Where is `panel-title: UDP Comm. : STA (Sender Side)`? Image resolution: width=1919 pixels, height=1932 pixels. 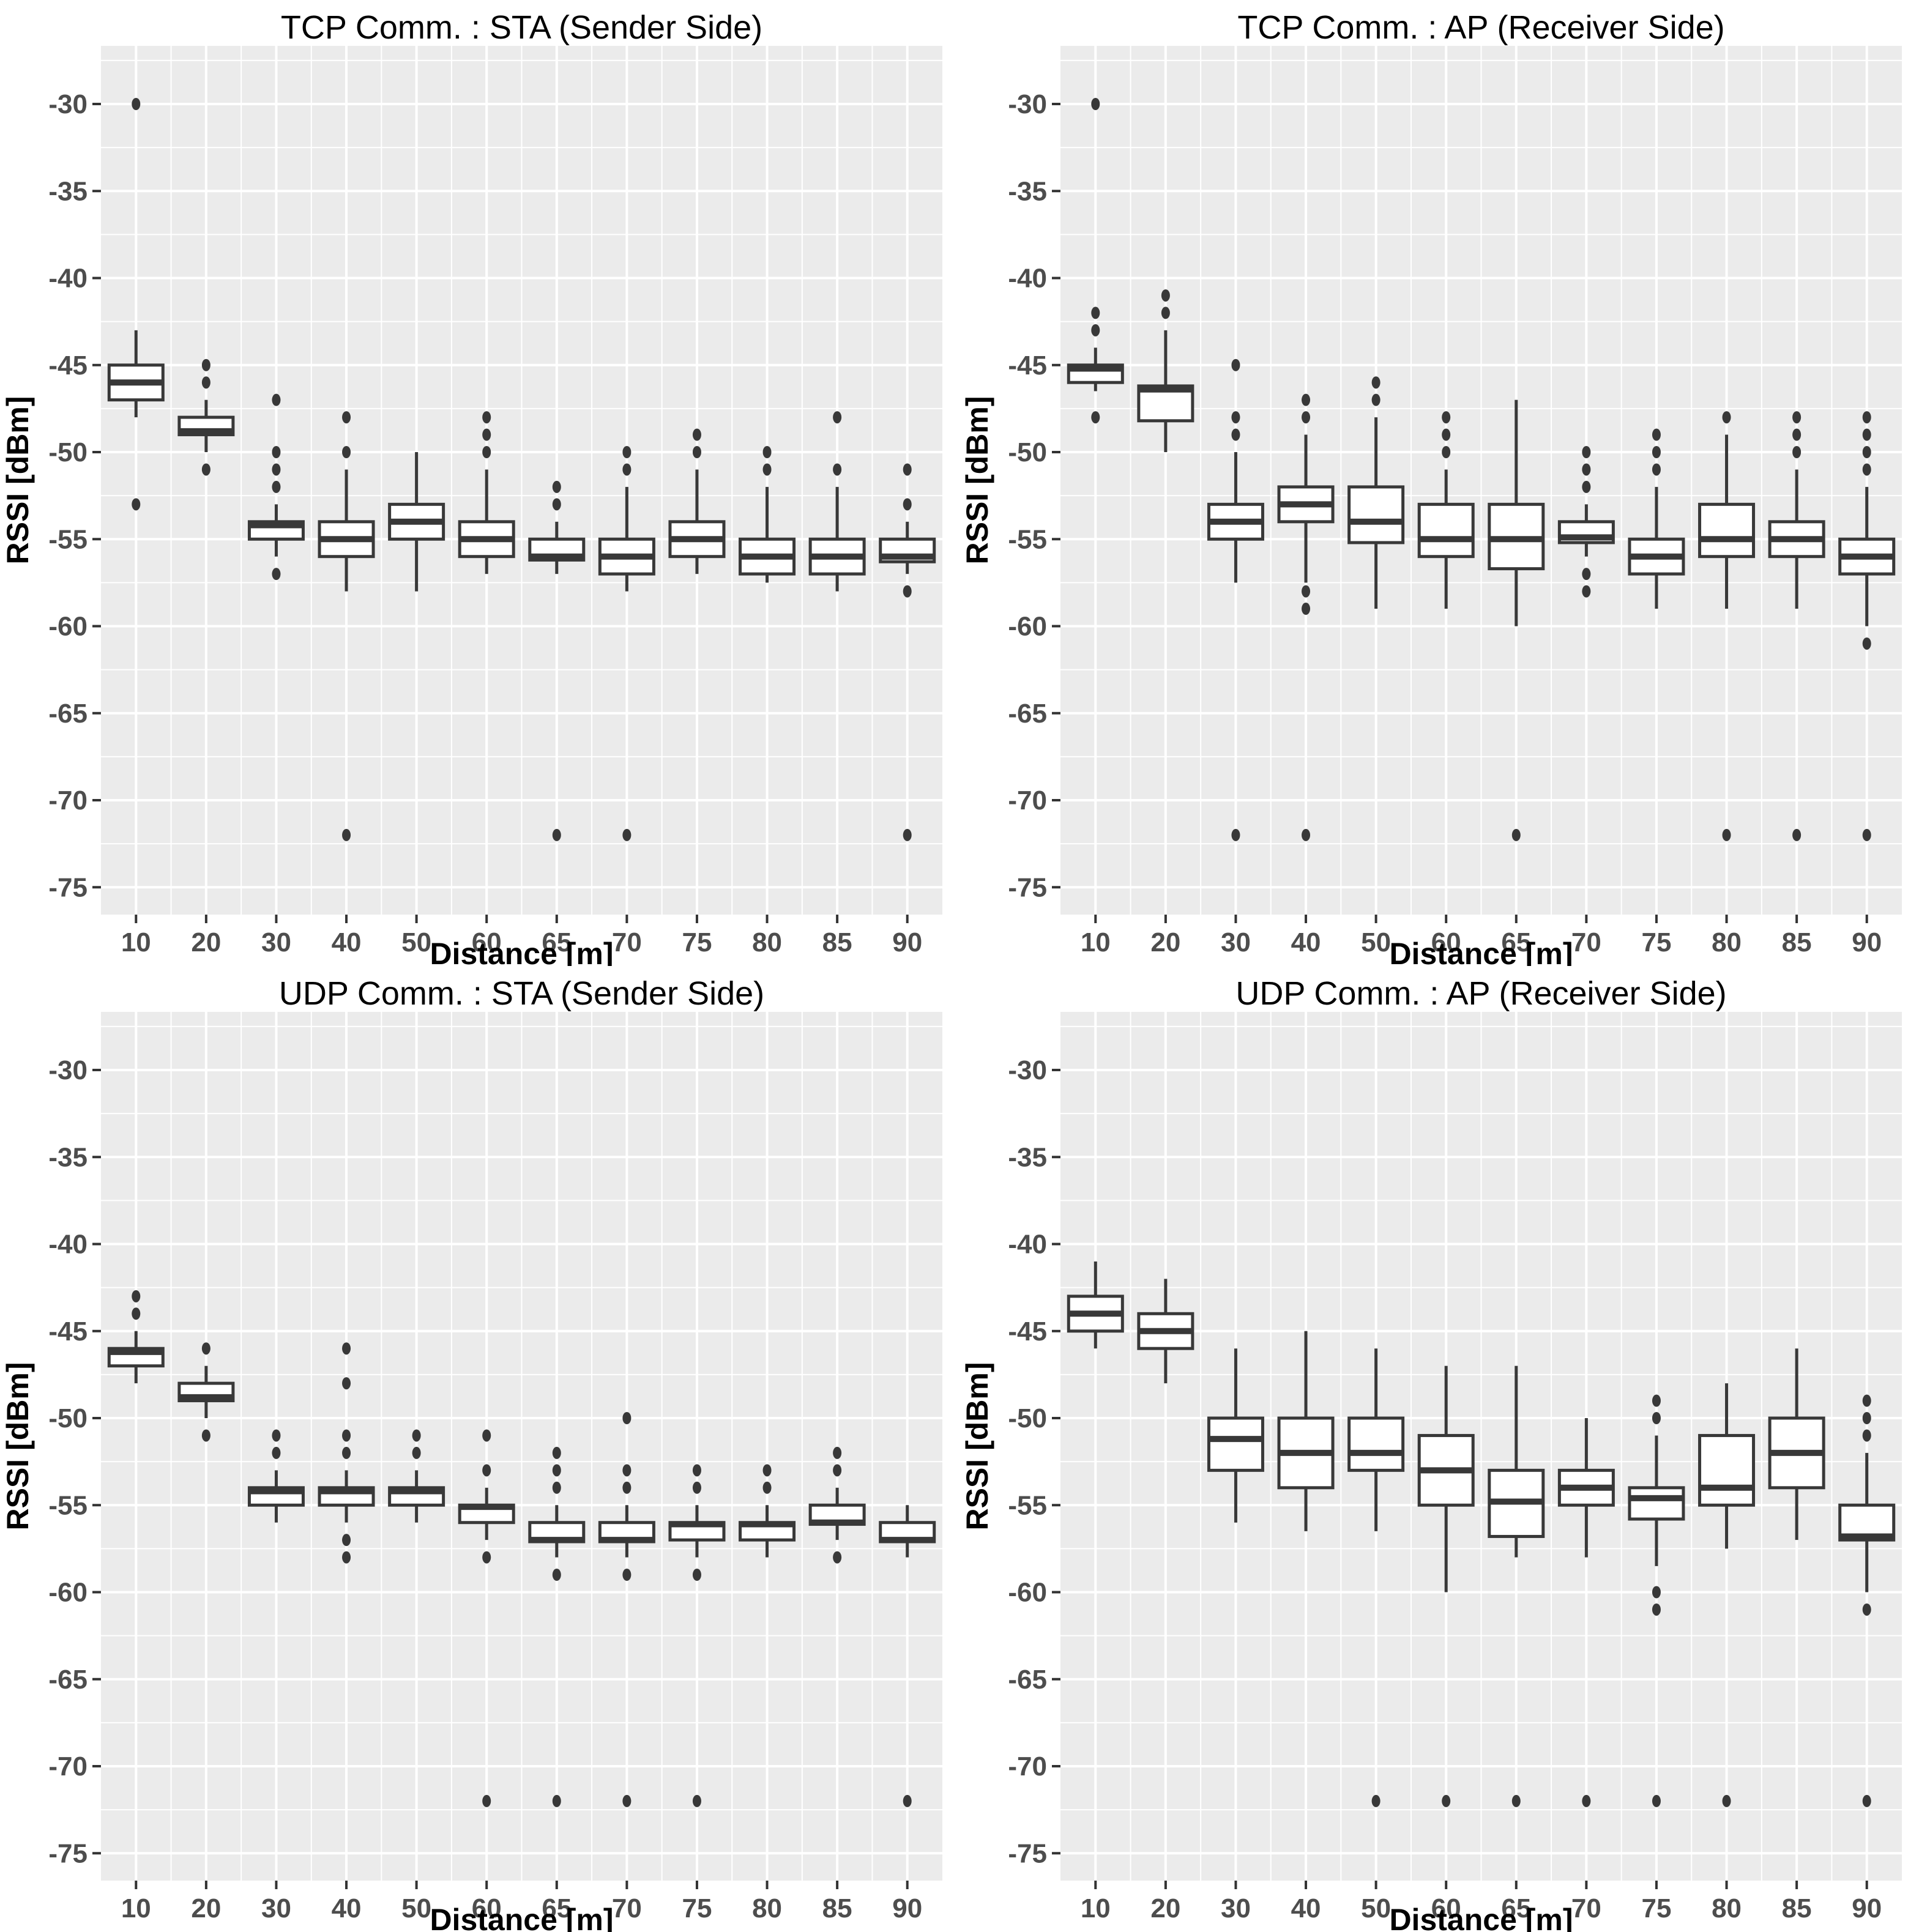
panel-title: UDP Comm. : STA (Sender Side) is located at coordinates (521, 993).